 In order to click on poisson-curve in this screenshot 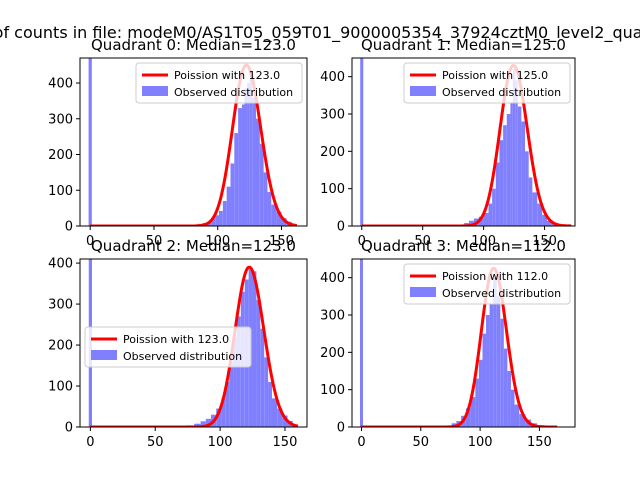, I will do `click(459, 346)`.